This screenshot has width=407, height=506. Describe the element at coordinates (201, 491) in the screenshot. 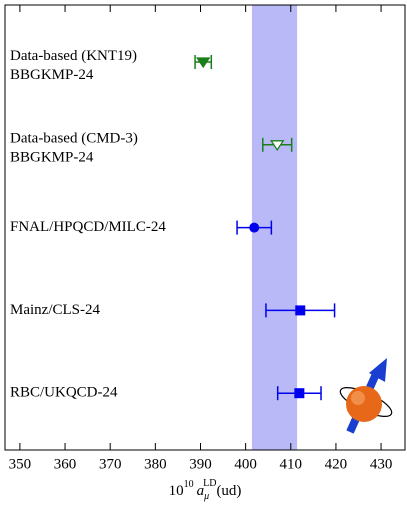

I see `xlabel-symbol: a` at that location.